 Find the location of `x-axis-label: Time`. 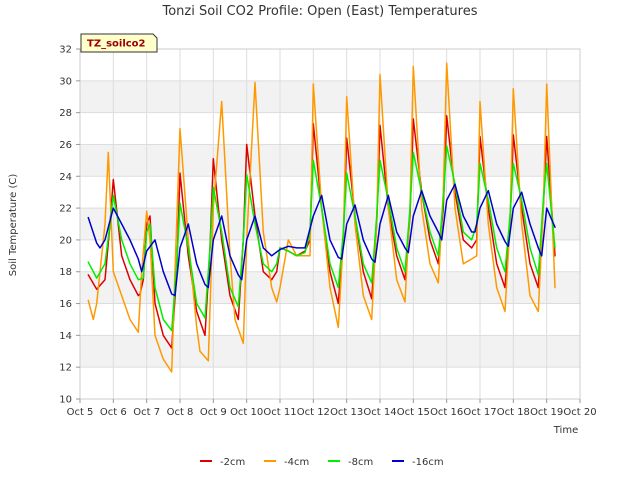

x-axis-label: Time is located at coordinates (565, 430).